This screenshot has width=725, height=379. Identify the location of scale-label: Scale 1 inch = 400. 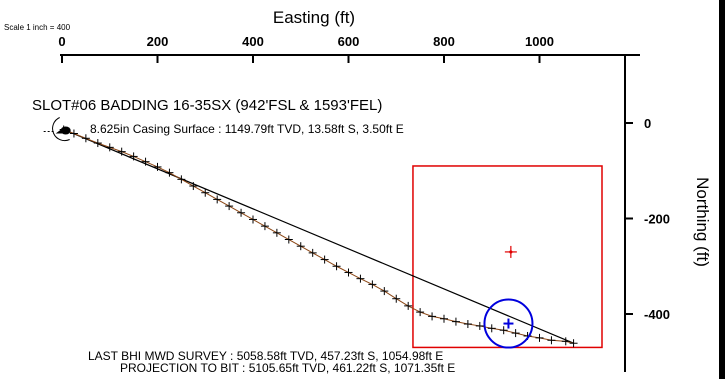
(37, 27).